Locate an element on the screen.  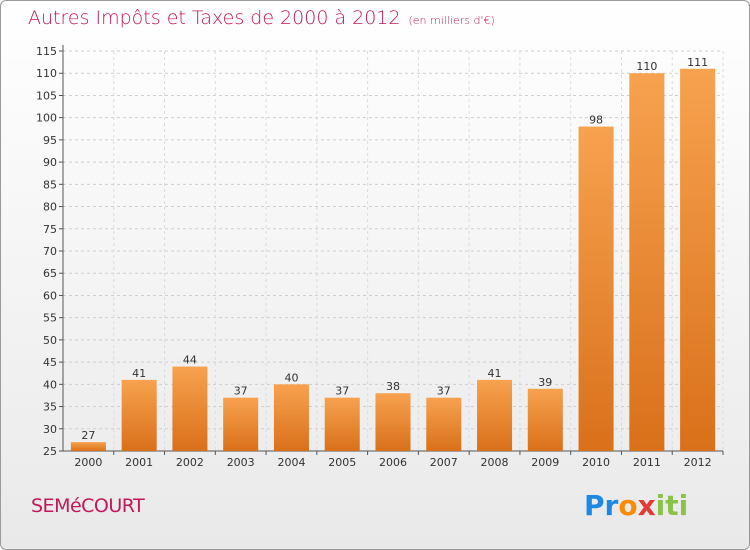
y-tick-label: 30 is located at coordinates (50, 429).